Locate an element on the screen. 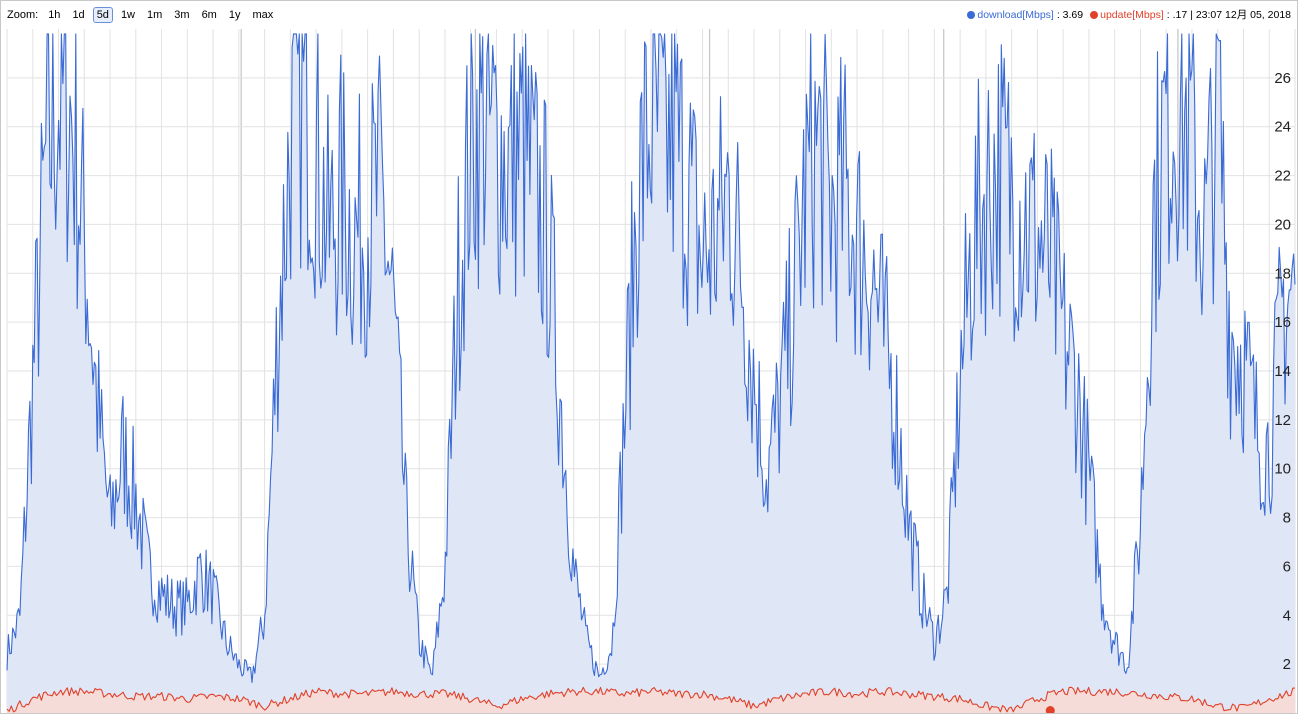  y-tick-label: 18 is located at coordinates (1282, 273).